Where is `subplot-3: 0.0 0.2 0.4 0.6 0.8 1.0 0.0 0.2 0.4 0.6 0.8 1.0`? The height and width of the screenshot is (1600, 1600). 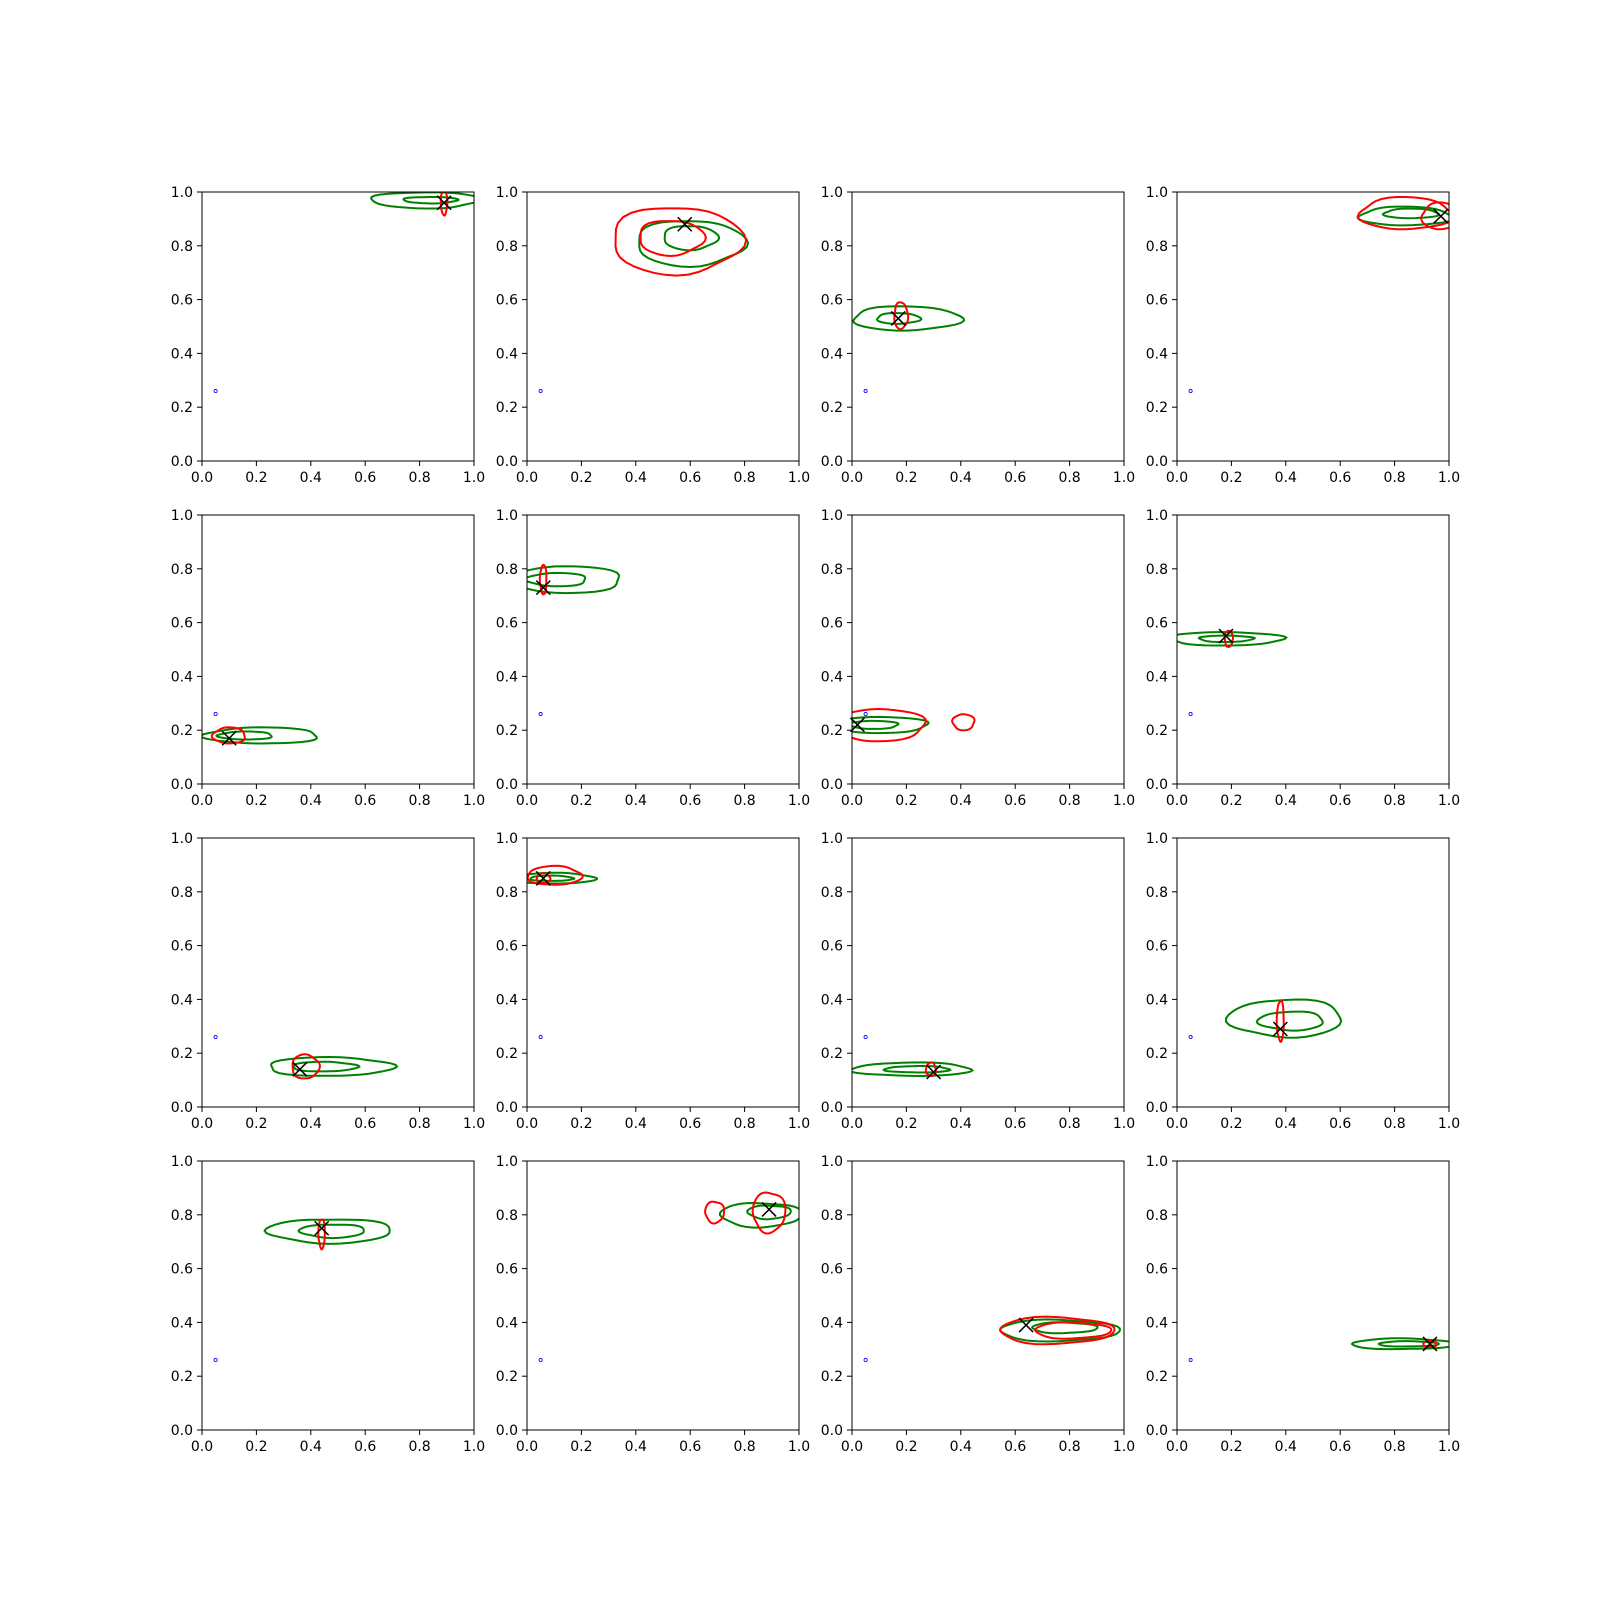
subplot-3: 0.0 0.2 0.4 0.6 0.8 1.0 0.0 0.2 0.4 0.6 0.8 1.0 is located at coordinates (978, 335).